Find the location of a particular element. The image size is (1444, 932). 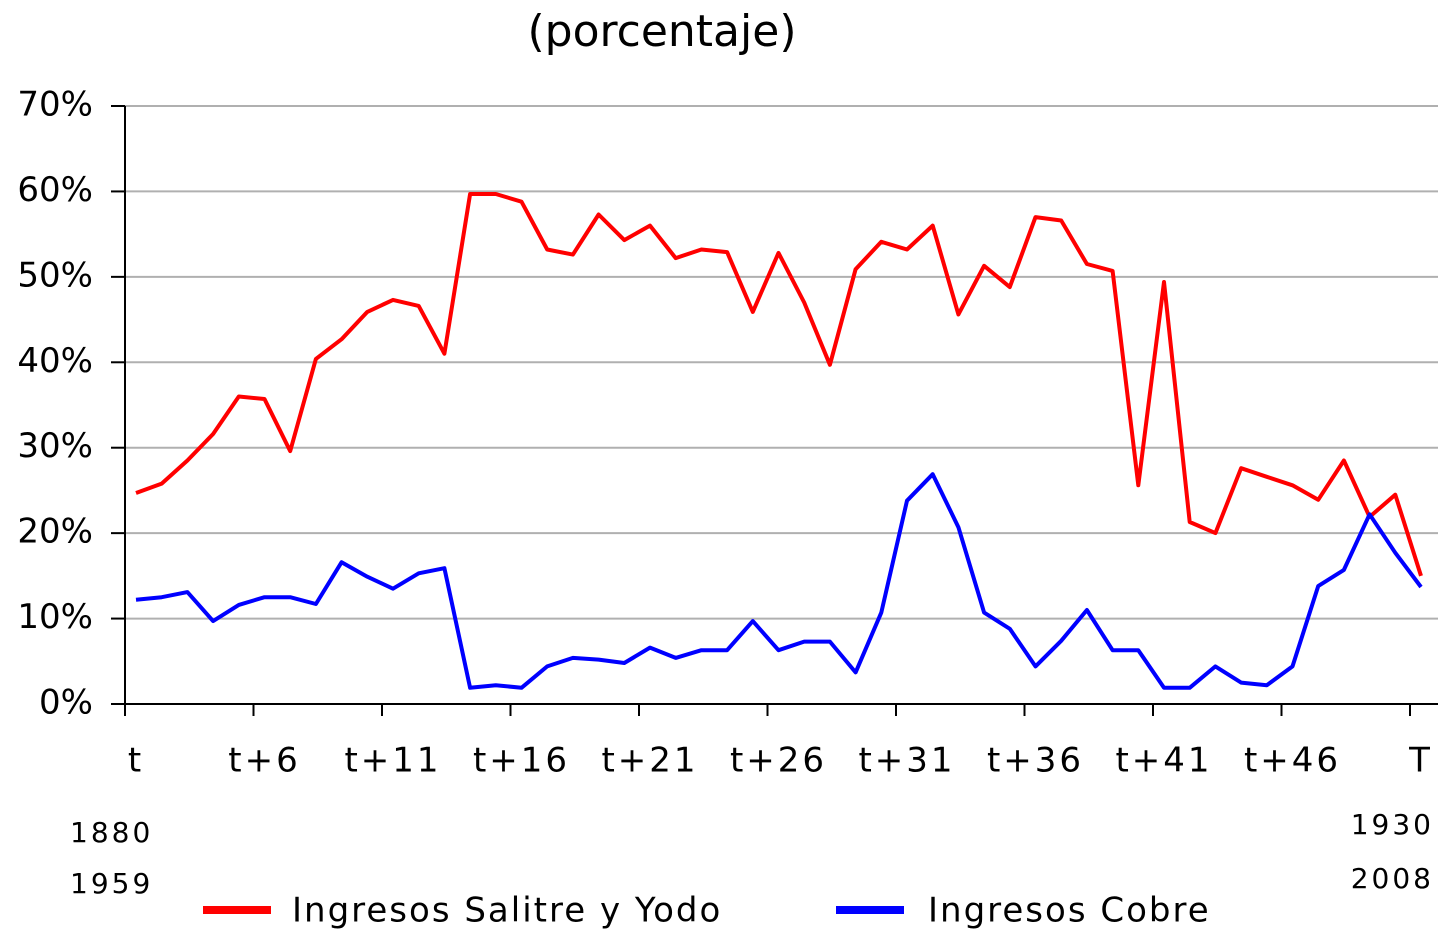

x-tick-label: T is located at coordinates (1420, 761).